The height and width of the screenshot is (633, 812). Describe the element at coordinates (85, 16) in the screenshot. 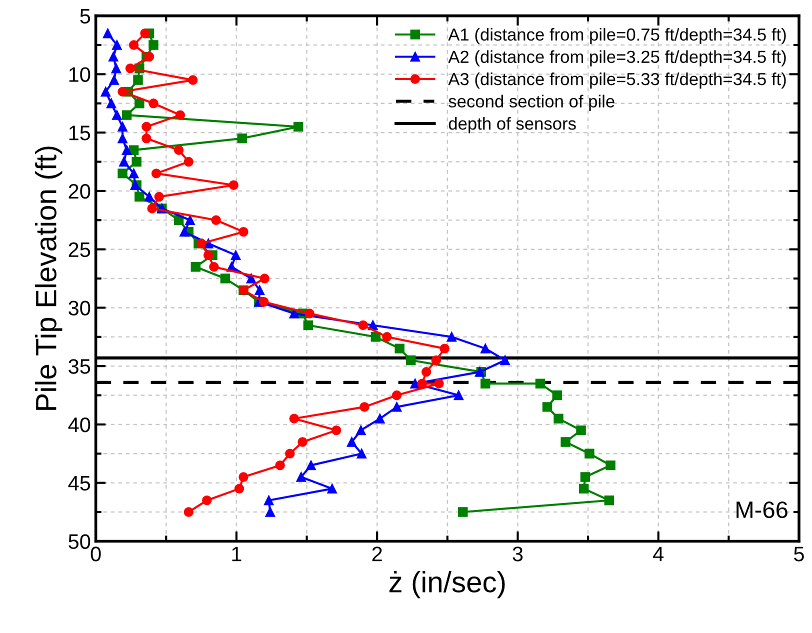

I see `y-tick-label: 5` at that location.